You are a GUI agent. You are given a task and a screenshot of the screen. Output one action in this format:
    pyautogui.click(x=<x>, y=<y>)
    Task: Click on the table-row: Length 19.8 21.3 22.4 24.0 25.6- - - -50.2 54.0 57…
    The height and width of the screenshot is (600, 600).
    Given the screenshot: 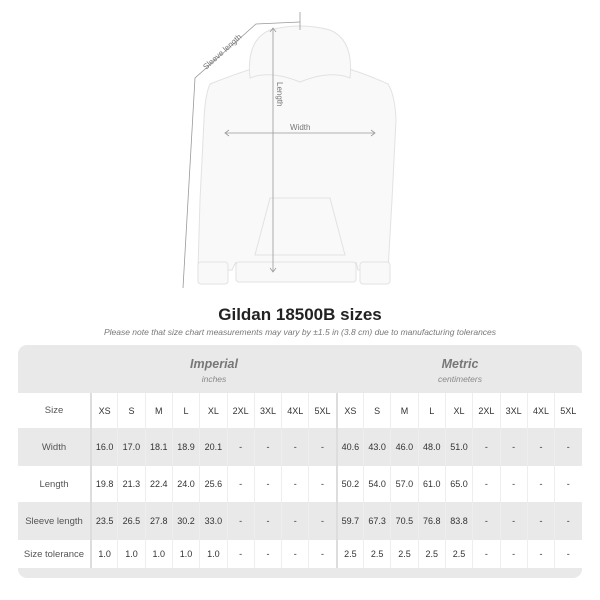 What is the action you would take?
    pyautogui.click(x=300, y=484)
    